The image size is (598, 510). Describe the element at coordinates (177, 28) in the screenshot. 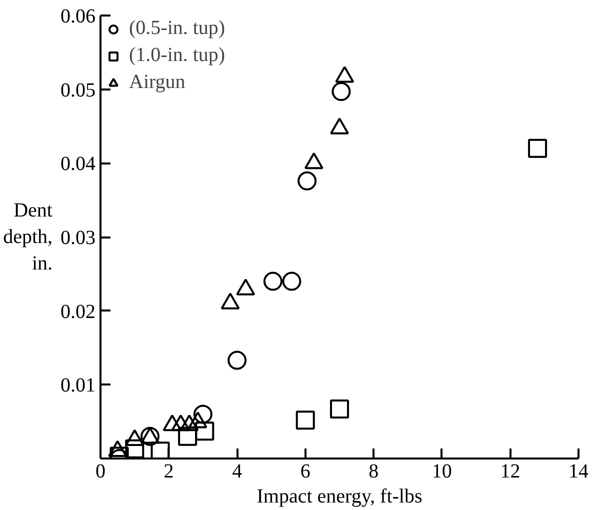

I see `legend-label: (0.5-in. tup)` at that location.